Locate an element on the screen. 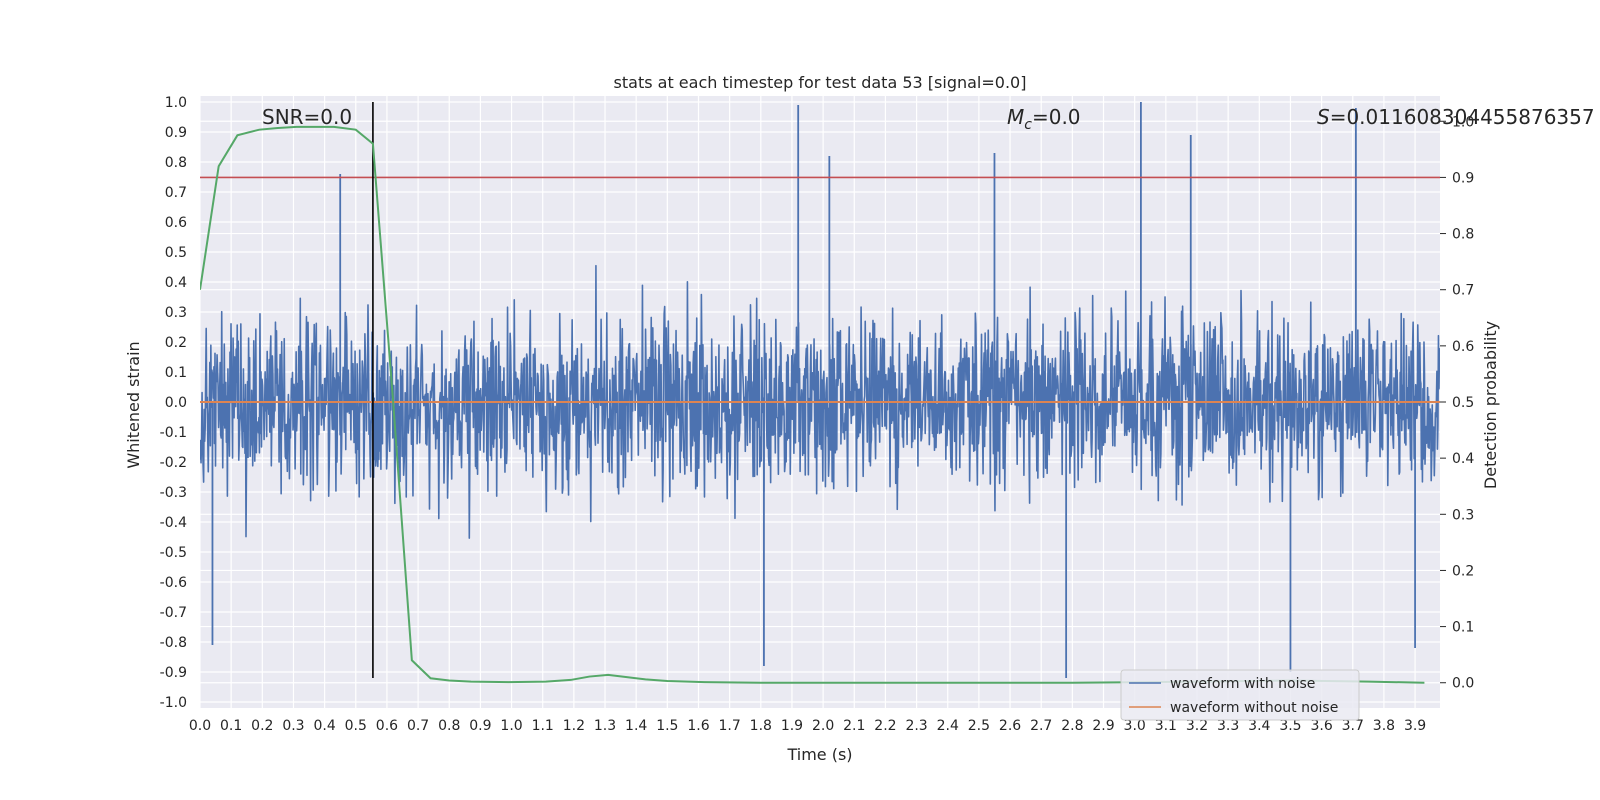 The height and width of the screenshot is (800, 1600). x-tick-label: 2.8 is located at coordinates (1072, 726).